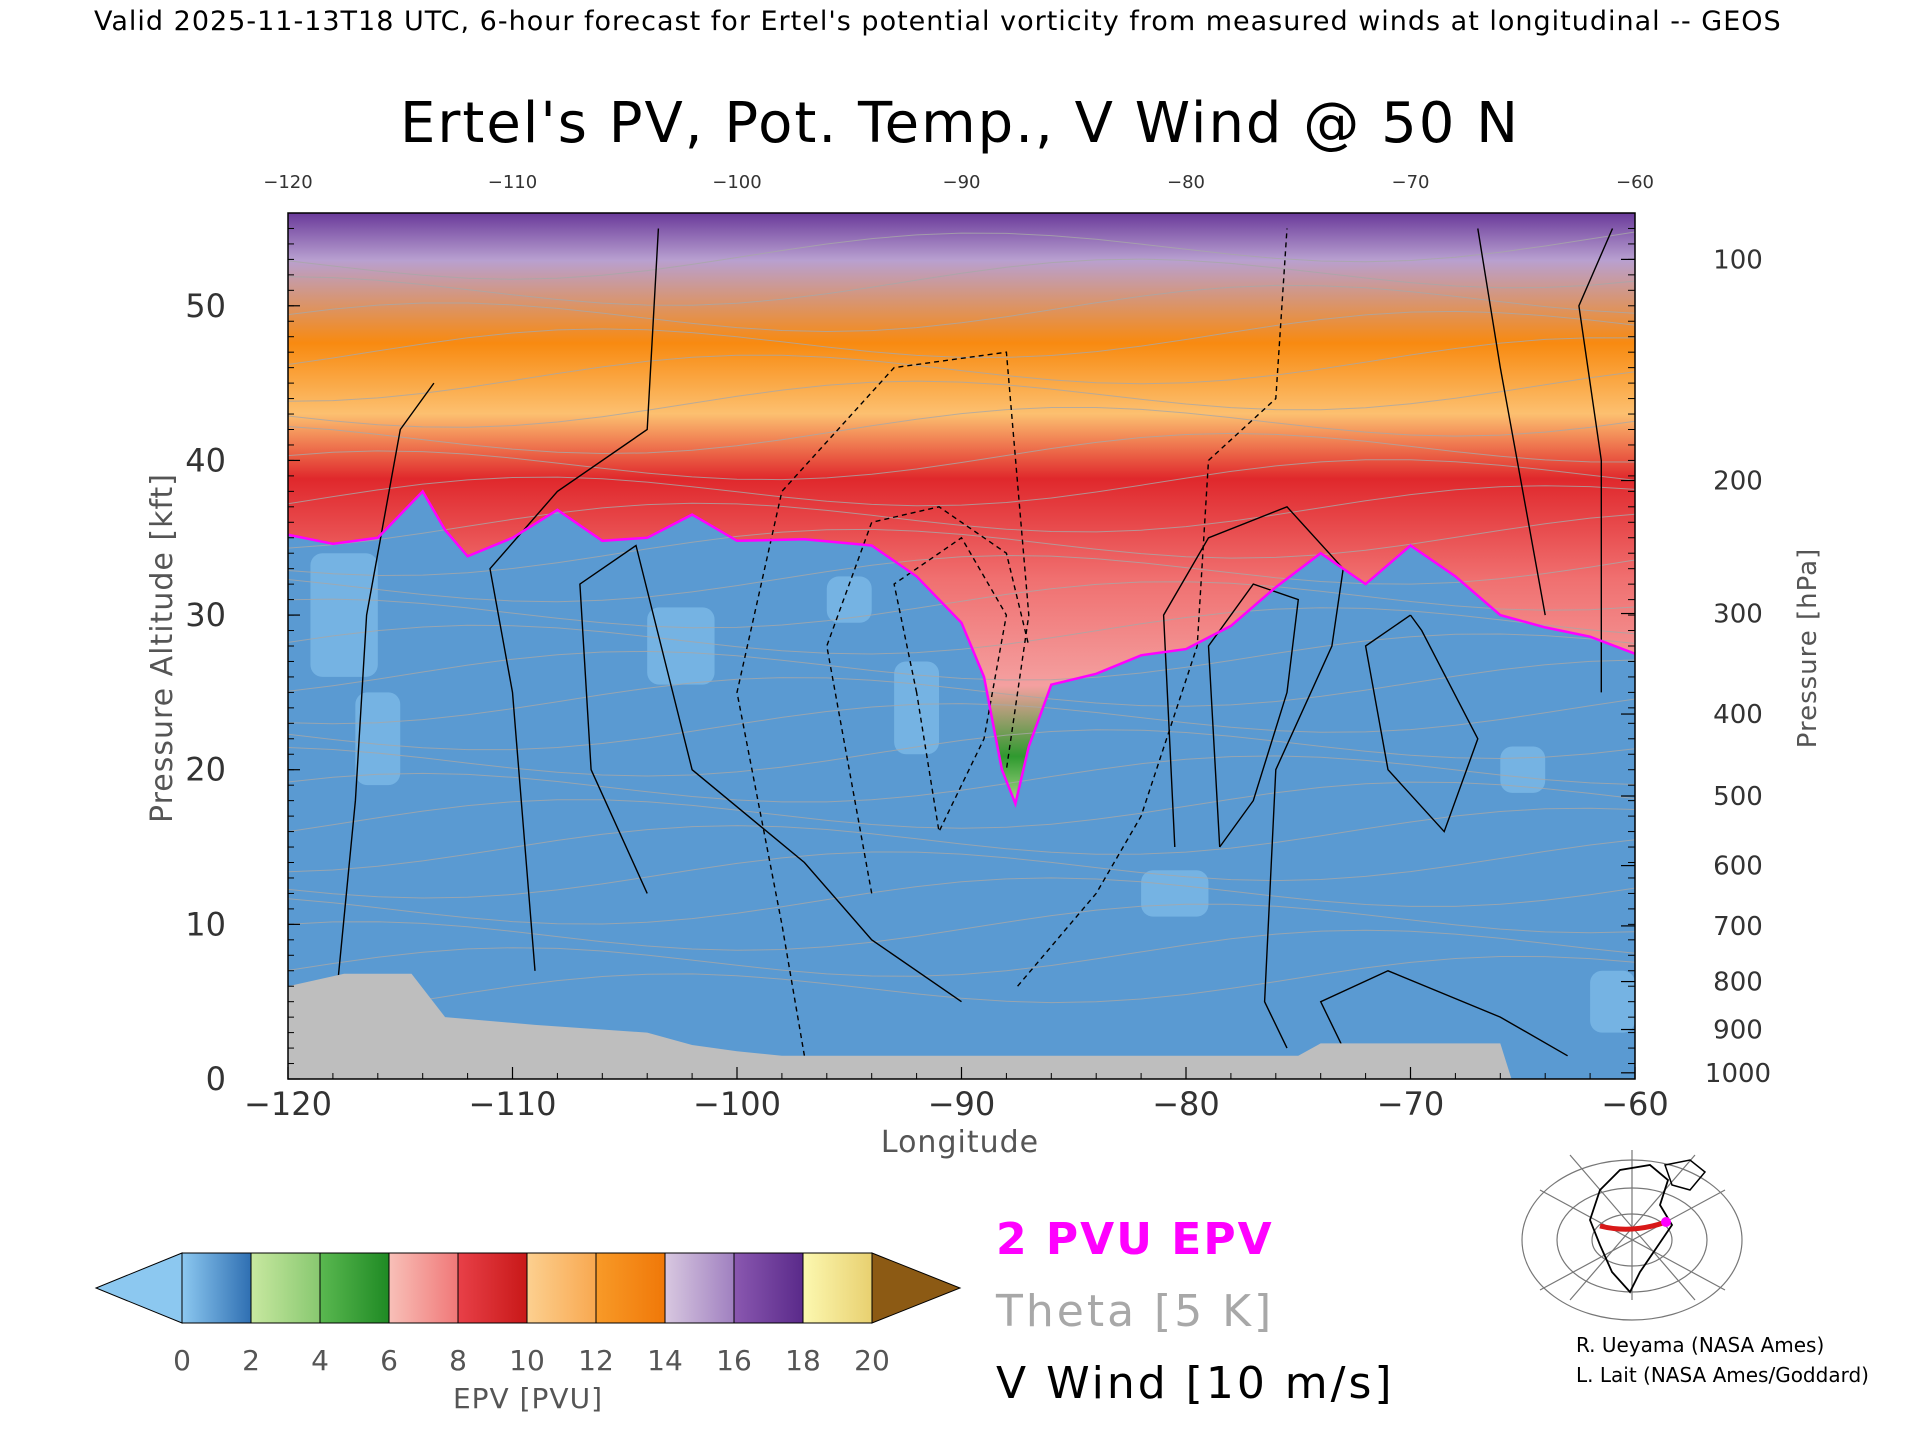 The width and height of the screenshot is (1920, 1440). I want to click on x-axis-top: −120 −110 −100 −90 −80 −70 −60, so click(958, 182).